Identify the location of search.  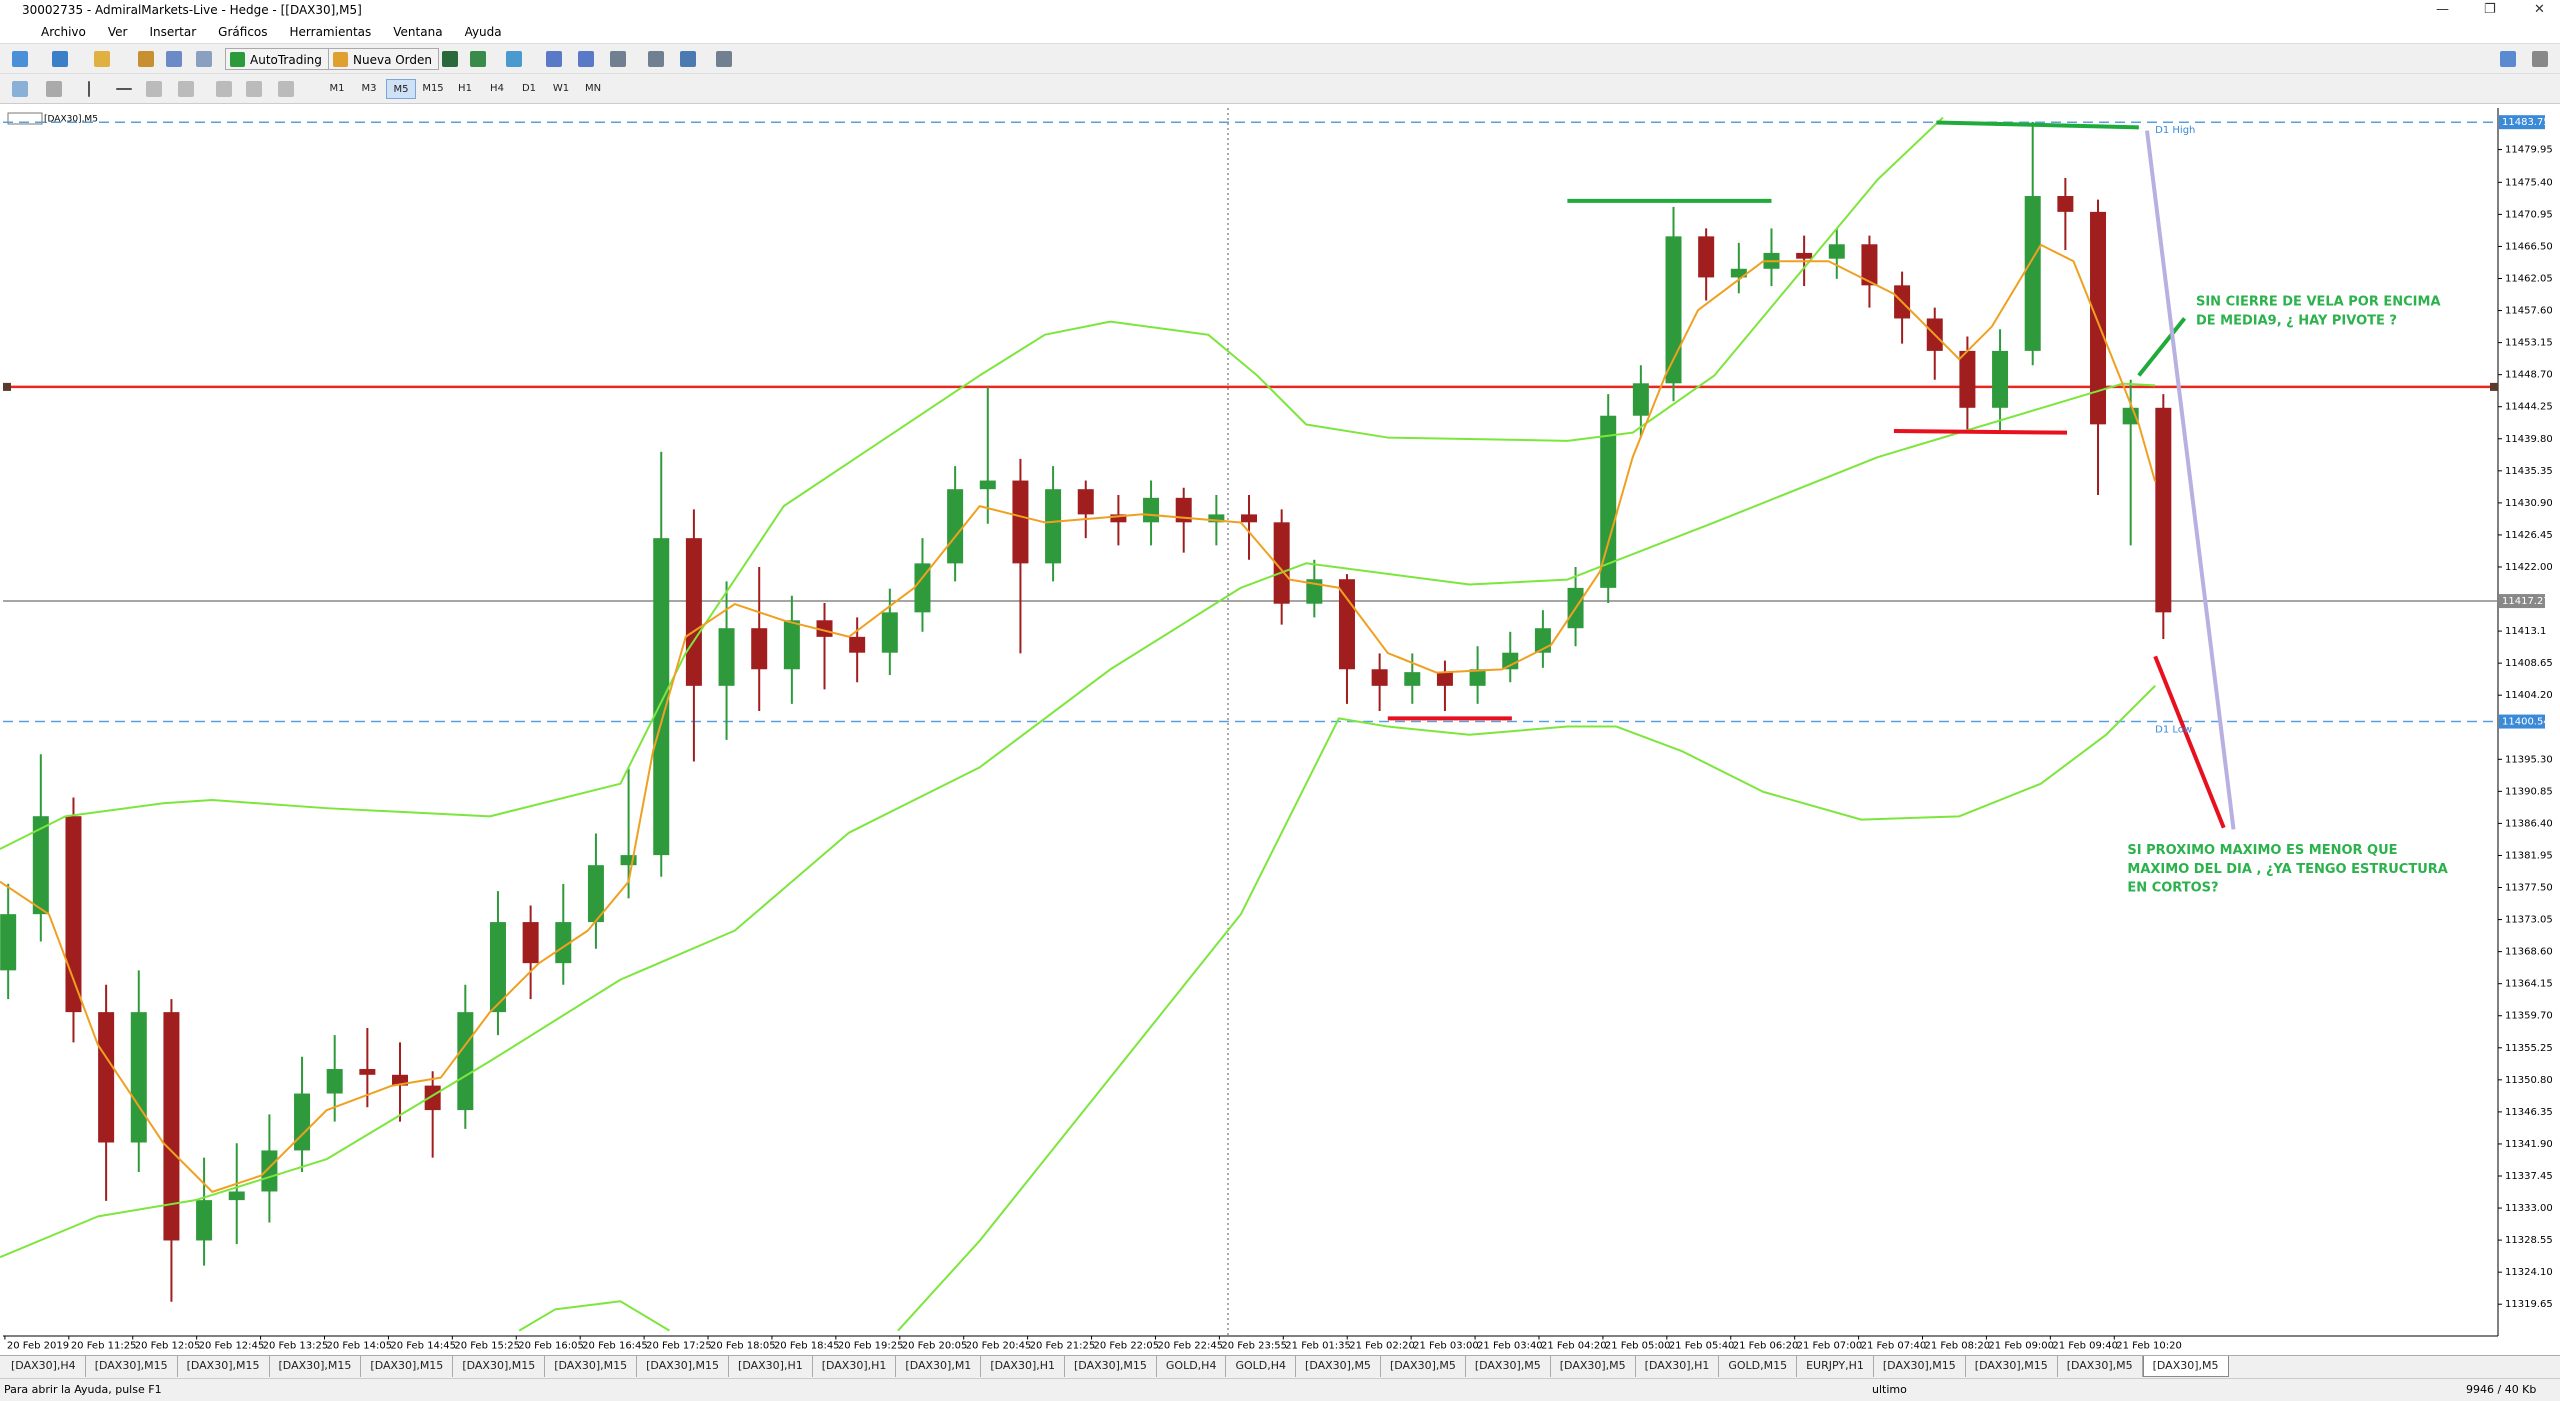
(2508, 59).